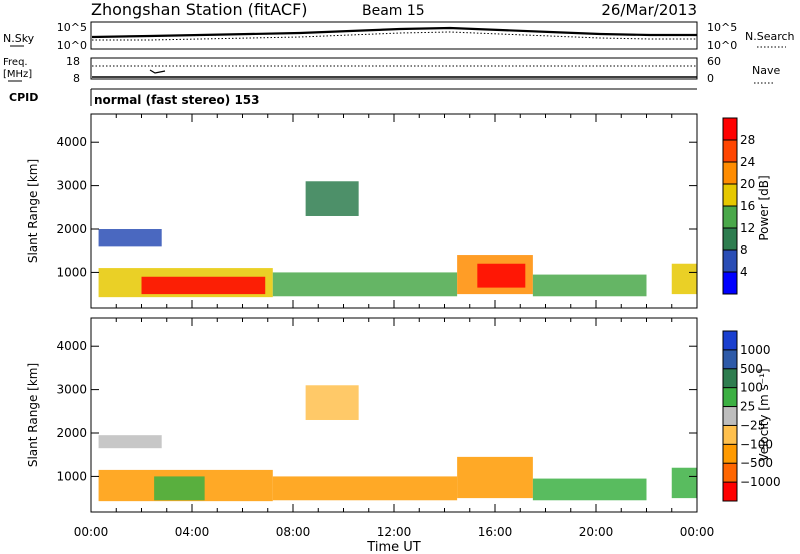 The width and height of the screenshot is (800, 554). Describe the element at coordinates (747, 184) in the screenshot. I see `power-cbar-tick-4: 20` at that location.